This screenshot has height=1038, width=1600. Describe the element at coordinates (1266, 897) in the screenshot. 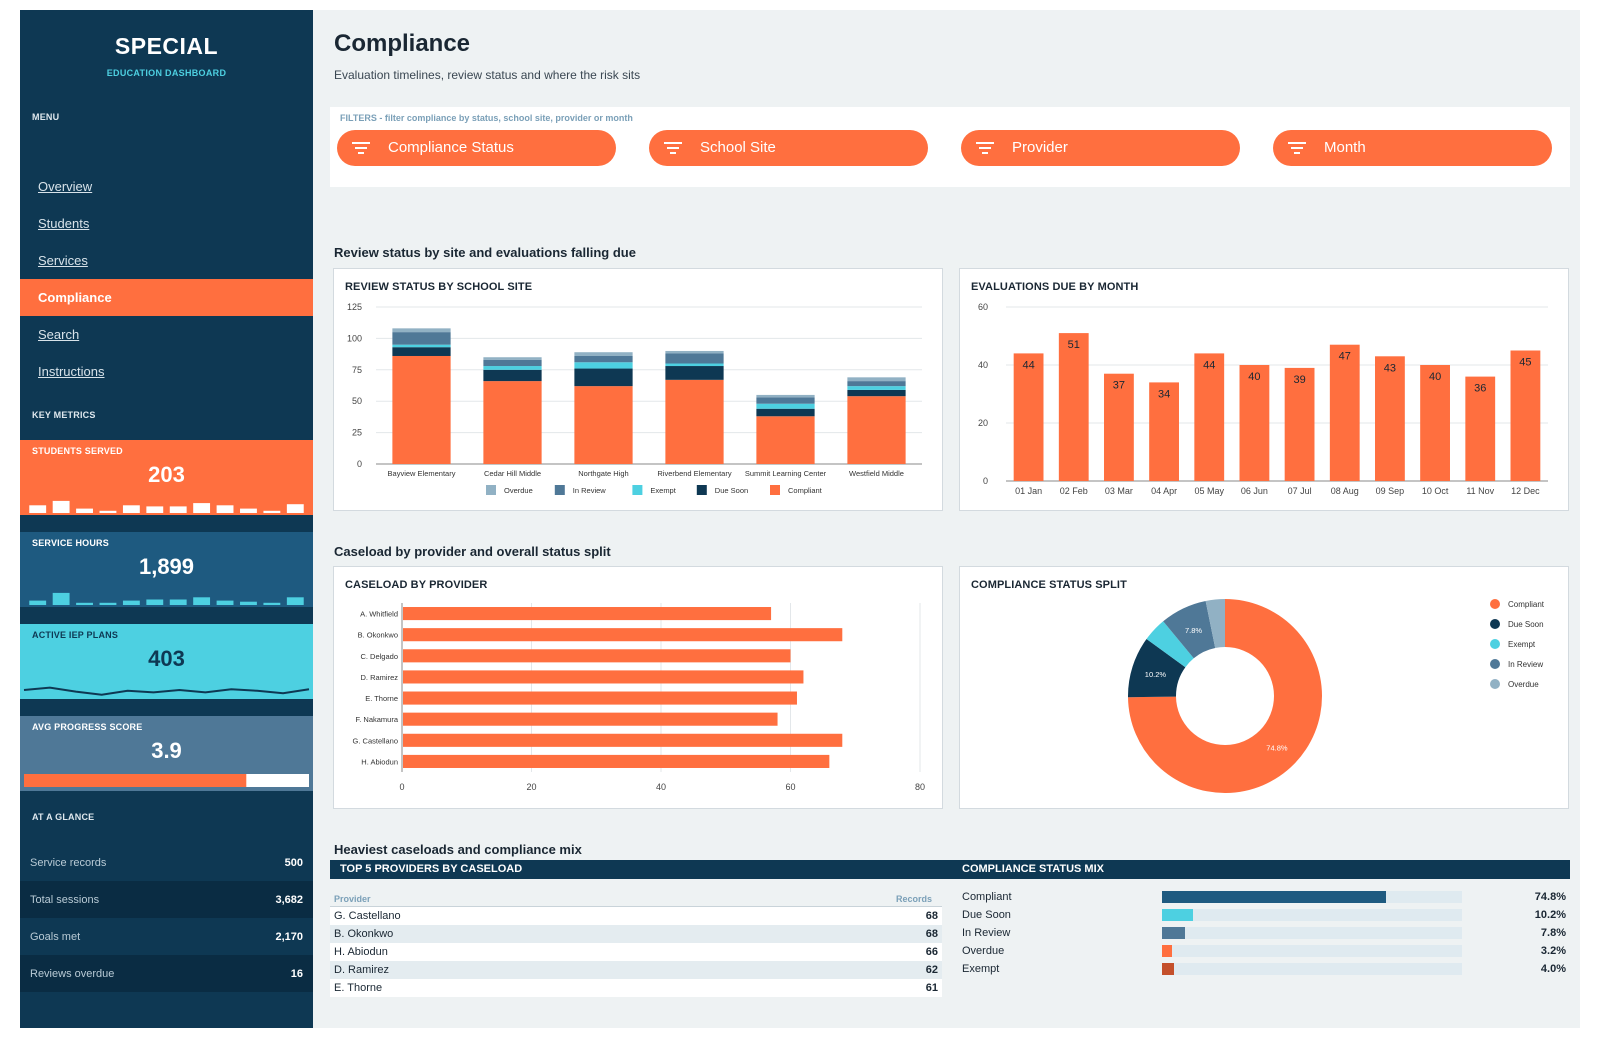

I see `status-mix-row: Compliant 74.8%` at that location.